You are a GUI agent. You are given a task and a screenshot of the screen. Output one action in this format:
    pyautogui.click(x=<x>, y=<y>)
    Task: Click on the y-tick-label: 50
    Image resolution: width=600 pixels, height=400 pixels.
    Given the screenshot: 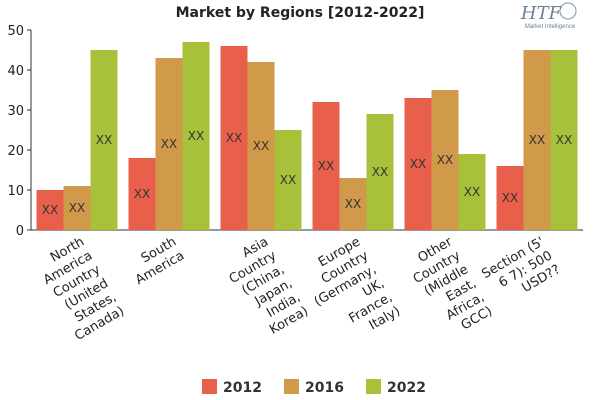 What is the action you would take?
    pyautogui.click(x=15, y=31)
    